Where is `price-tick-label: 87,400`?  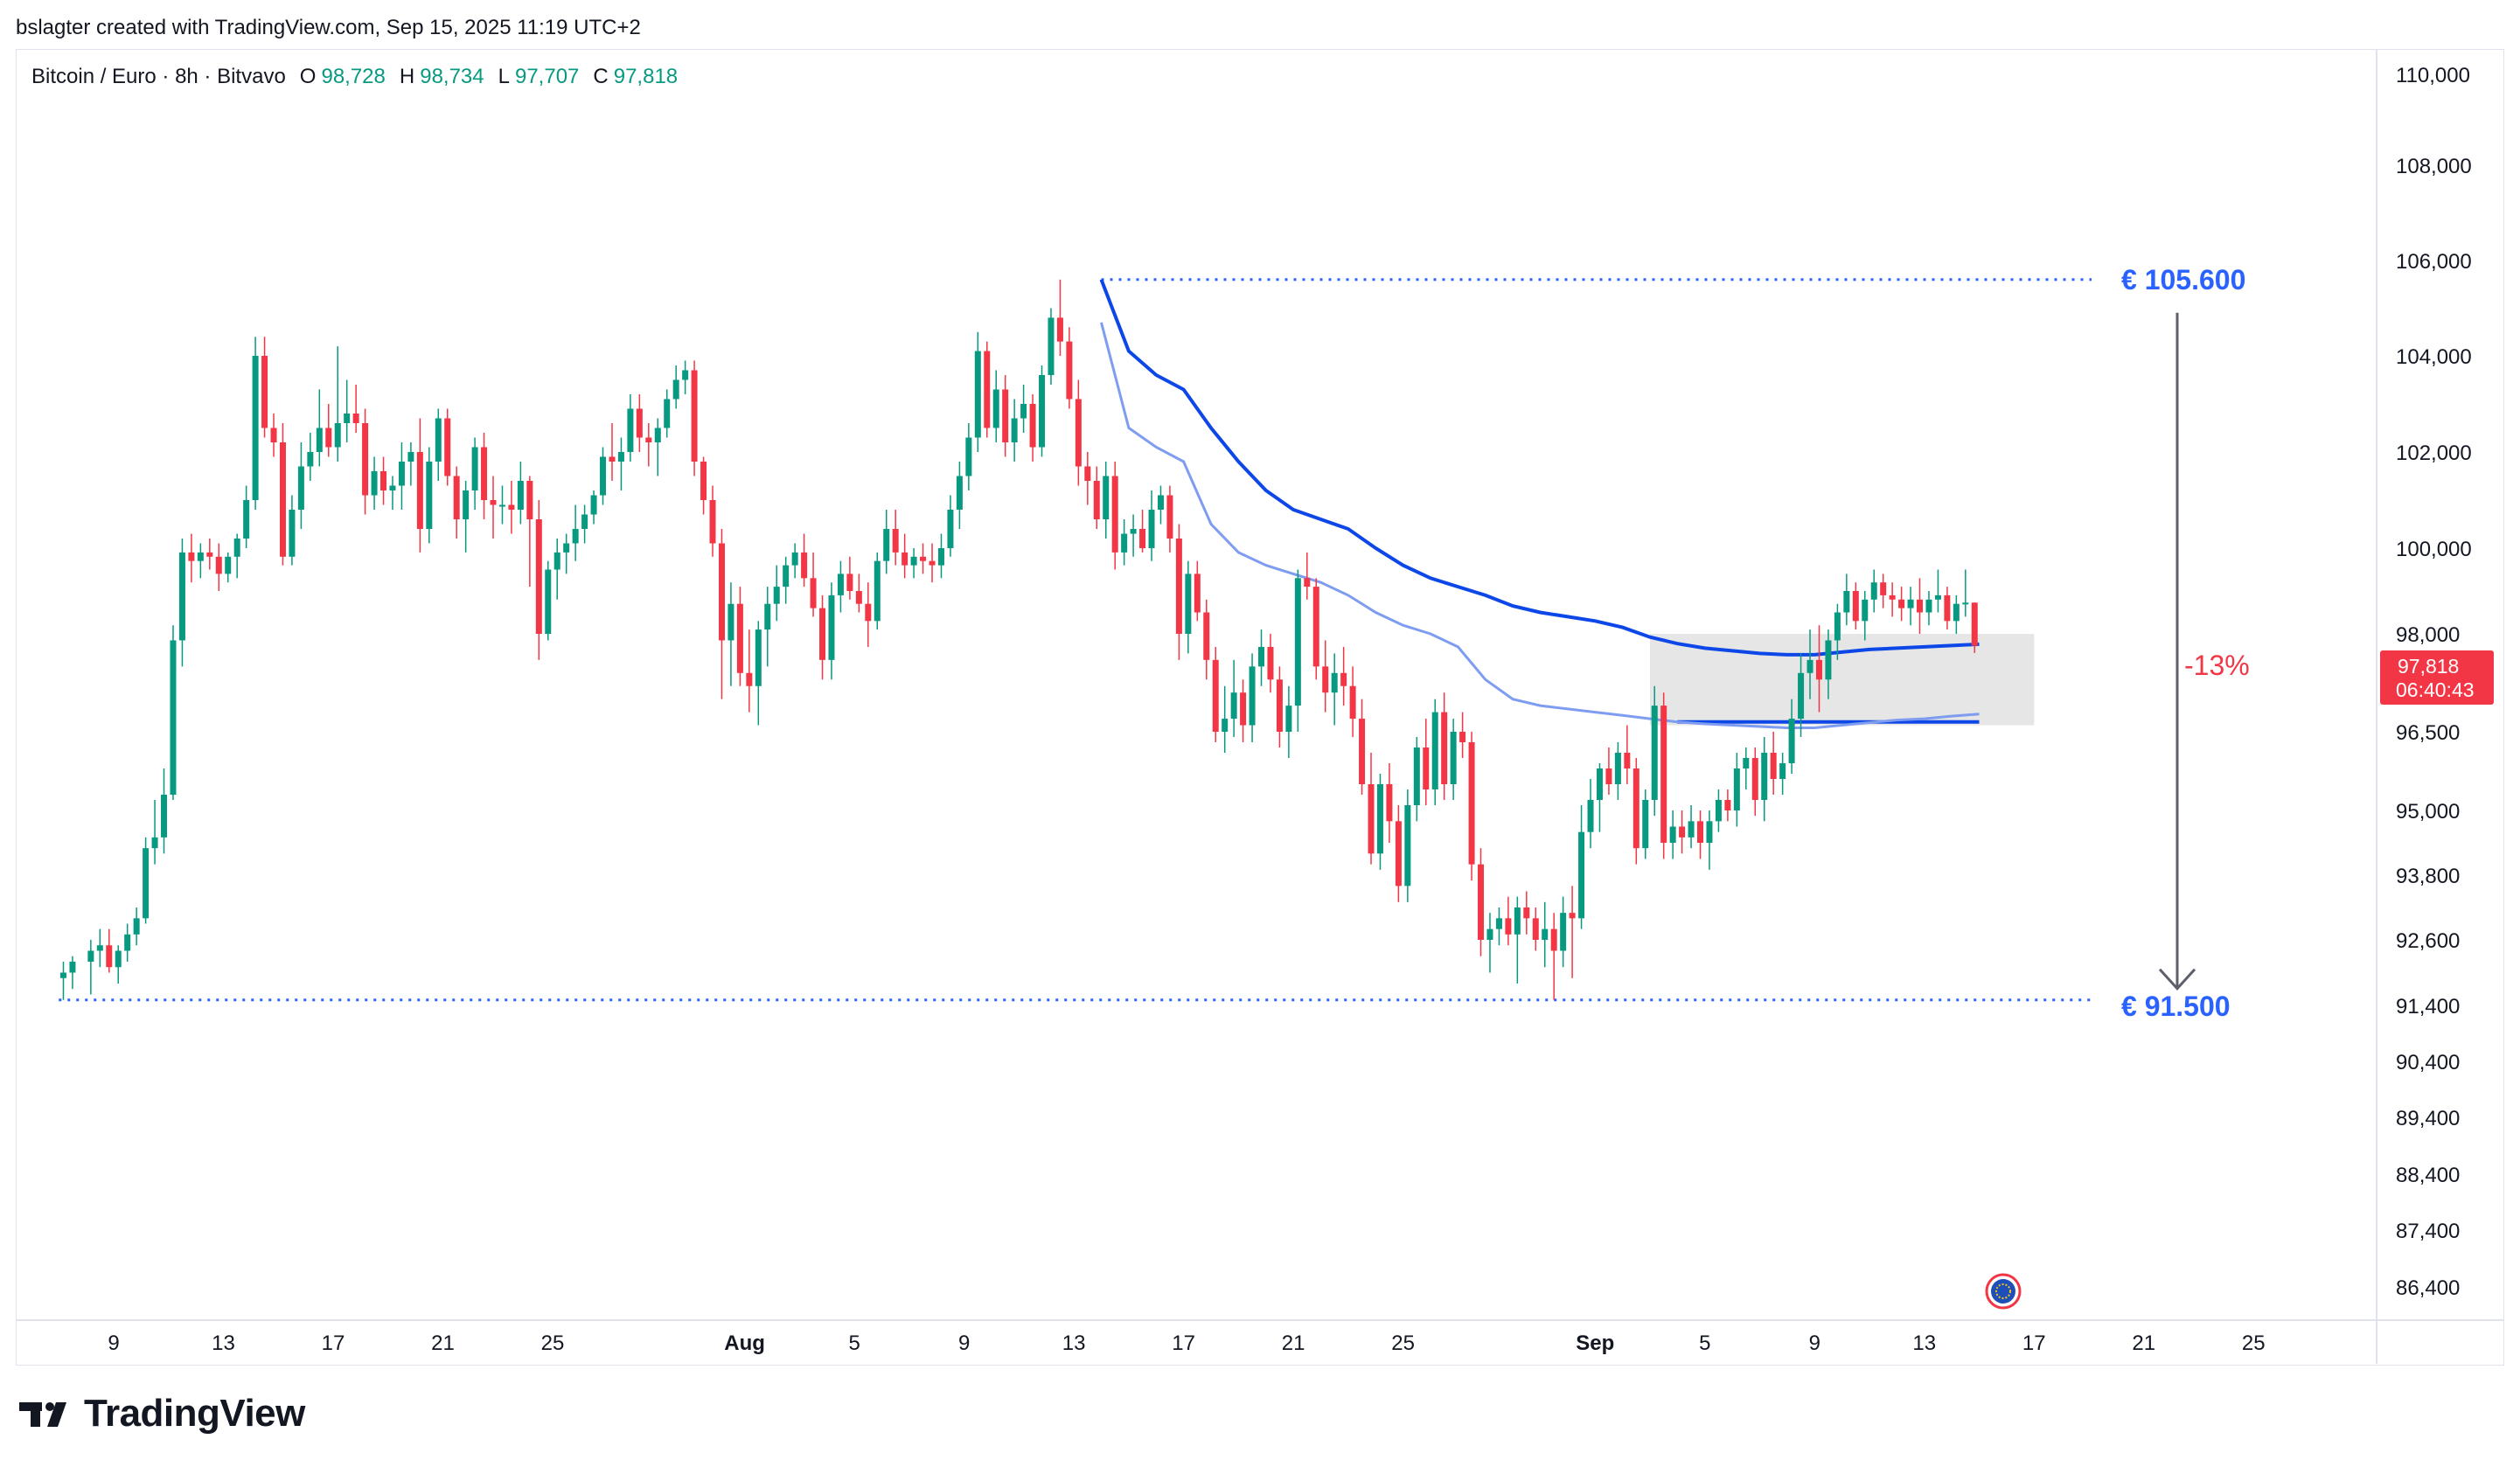 price-tick-label: 87,400 is located at coordinates (2428, 1231).